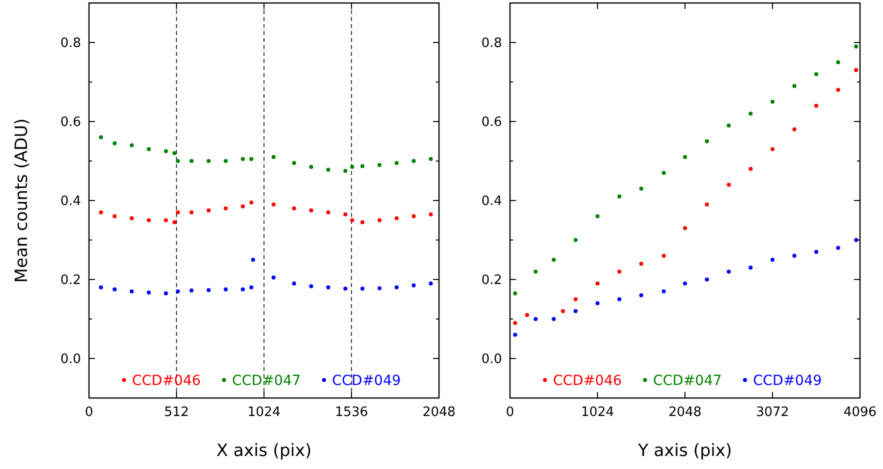  What do you see at coordinates (264, 412) in the screenshot?
I see `x-tick-label: 1024` at bounding box center [264, 412].